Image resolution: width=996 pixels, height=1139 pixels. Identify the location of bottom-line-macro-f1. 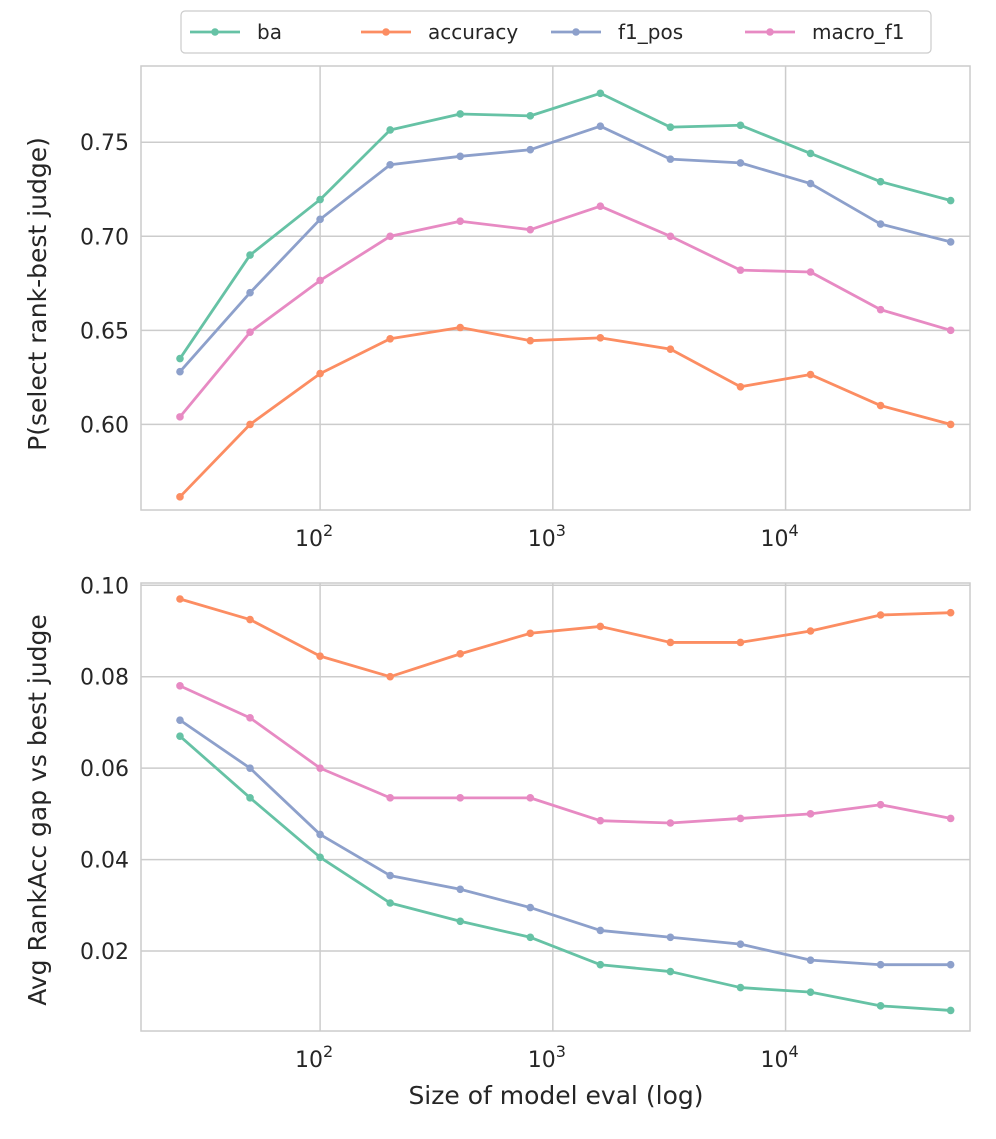
(565, 754).